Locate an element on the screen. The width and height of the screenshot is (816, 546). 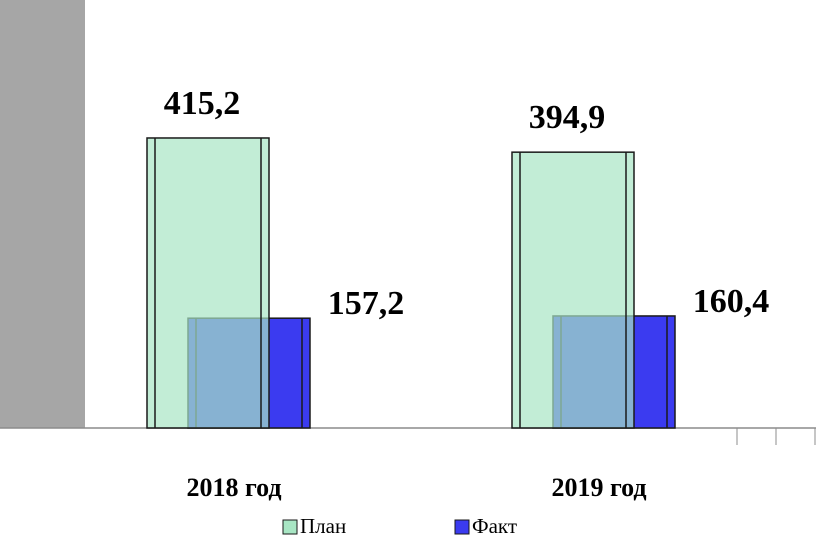
value-label: 415,2 is located at coordinates (202, 103).